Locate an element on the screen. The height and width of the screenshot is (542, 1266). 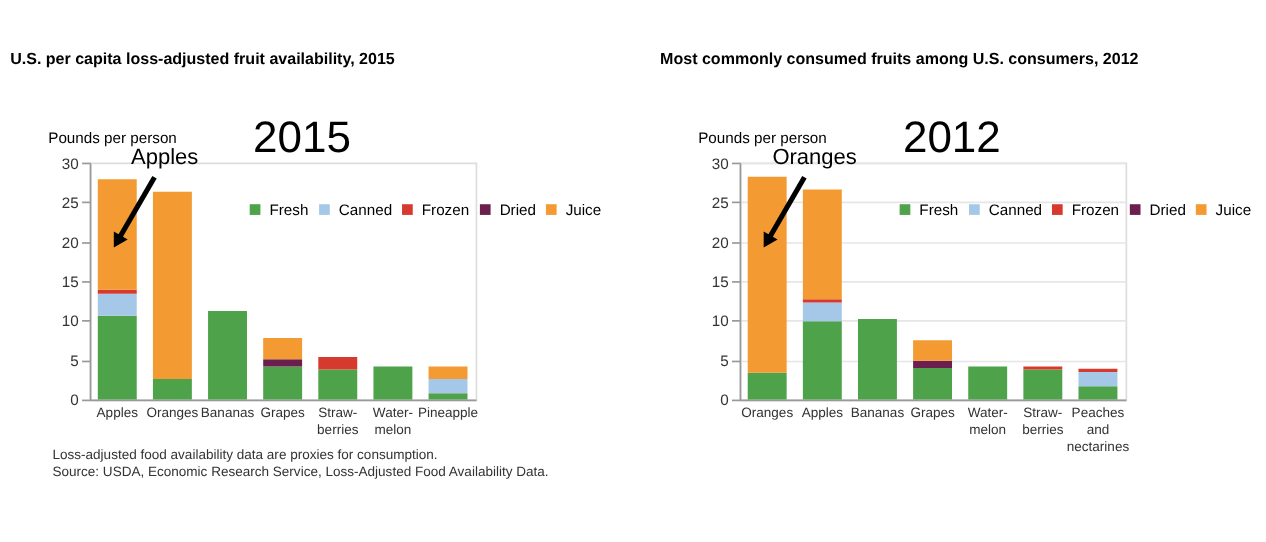
text: 2012 is located at coordinates (951, 137).